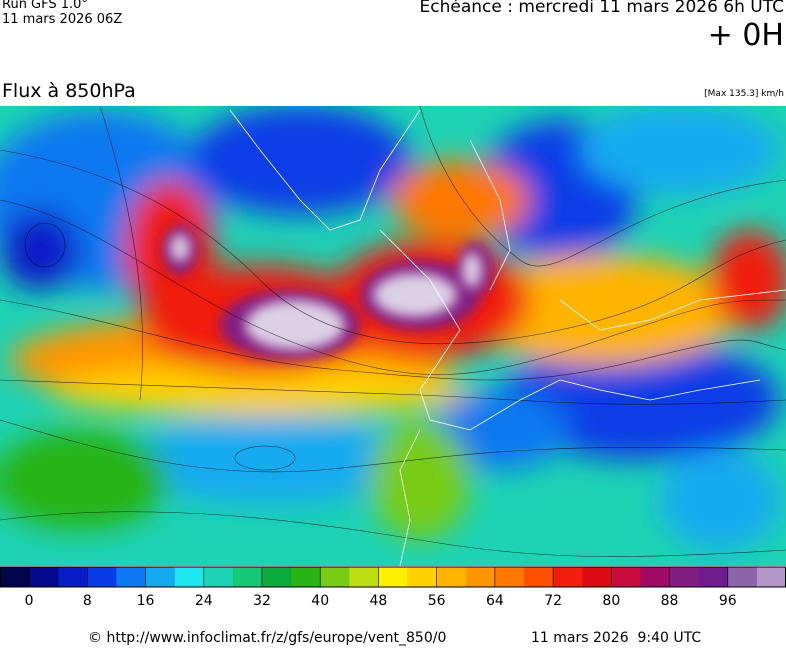 The height and width of the screenshot is (648, 786). What do you see at coordinates (611, 601) in the screenshot?
I see `colorbar-tick-label: 80` at bounding box center [611, 601].